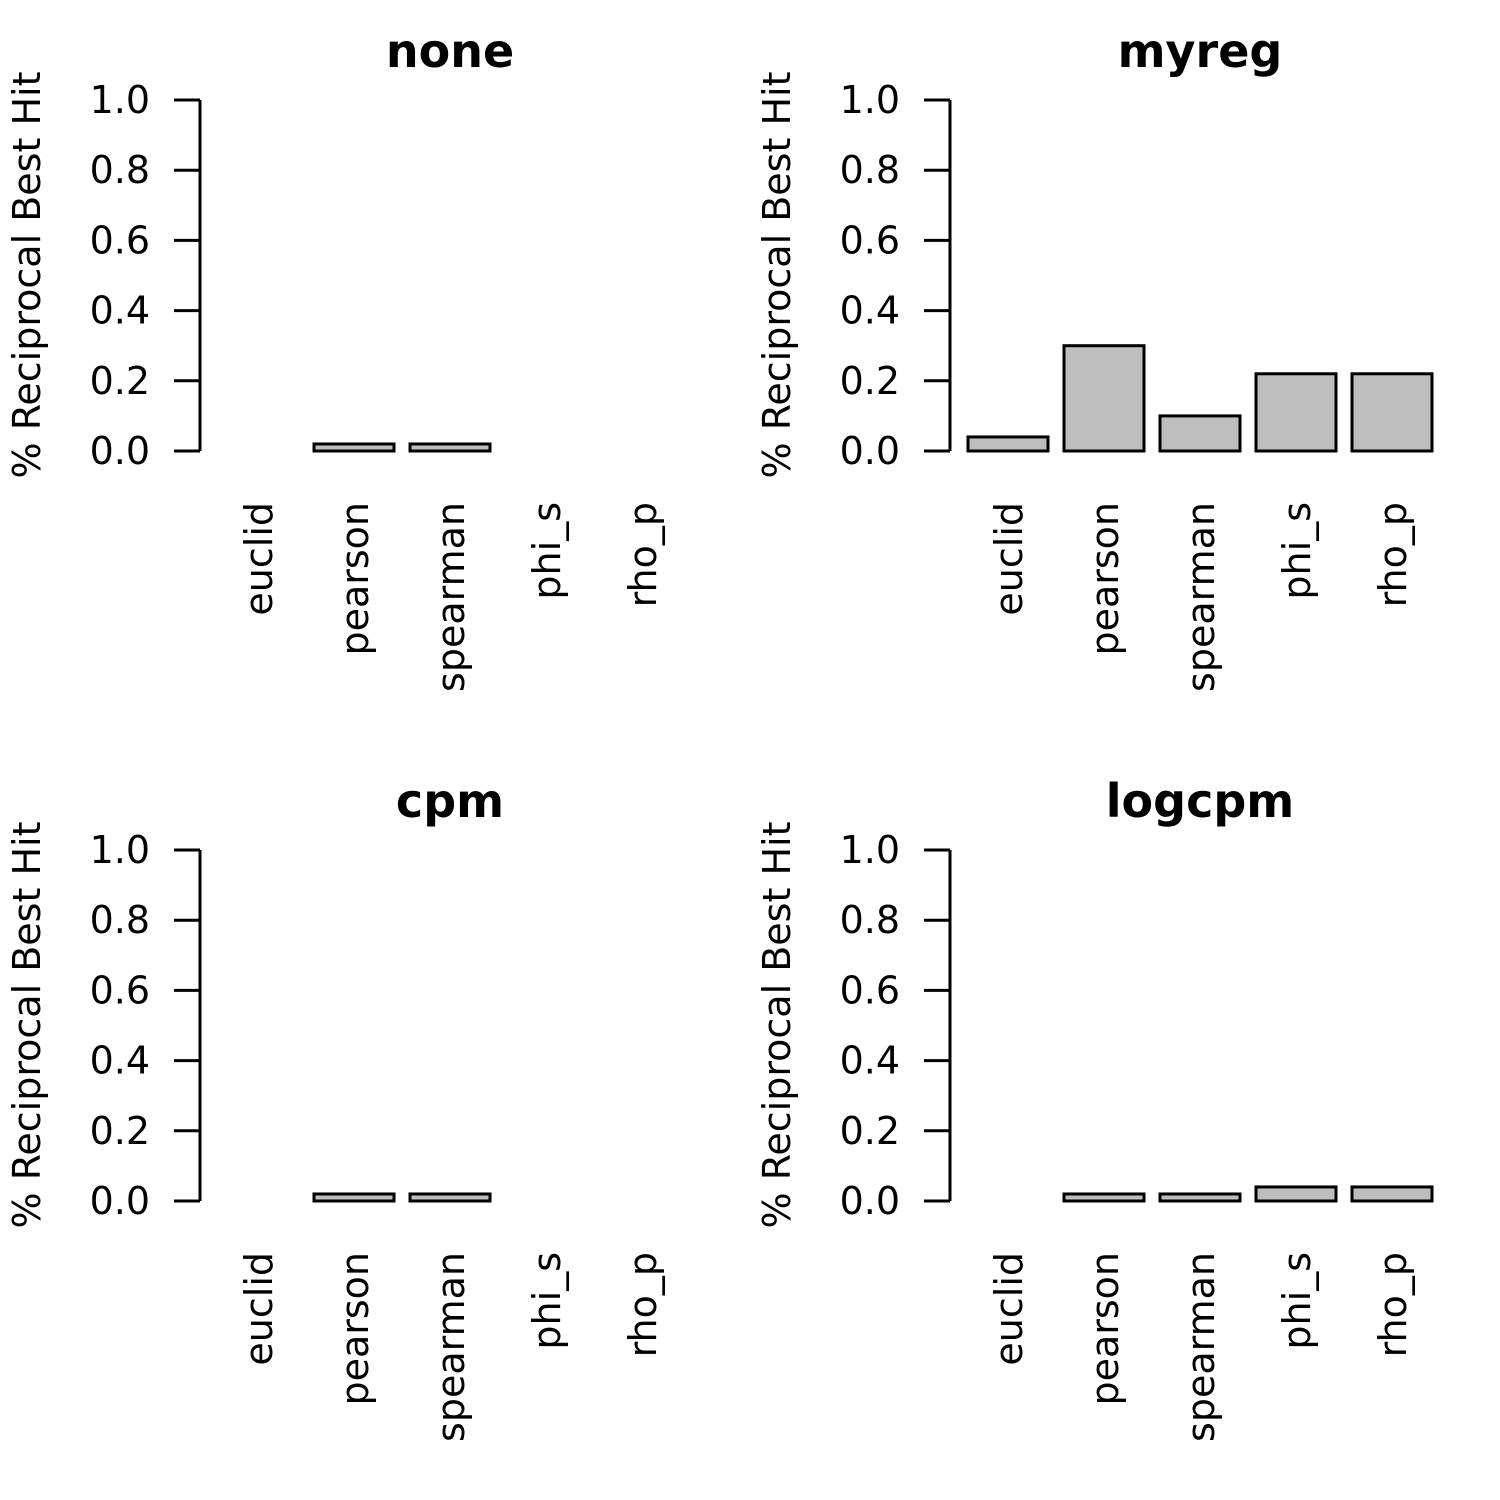 This screenshot has width=1500, height=1500. I want to click on panel-title: logcpm, so click(1200, 801).